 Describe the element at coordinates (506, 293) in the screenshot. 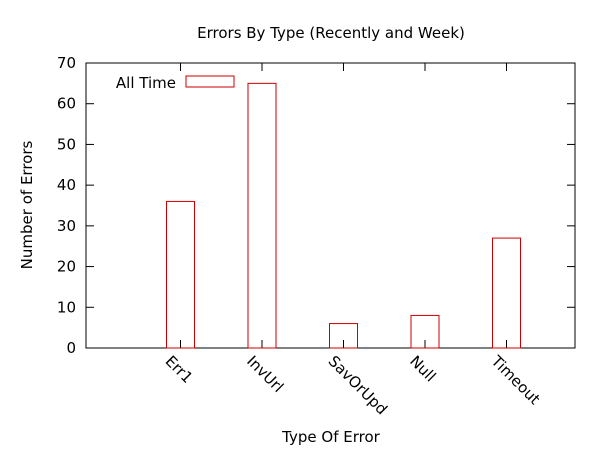

I see `bar-timeout` at that location.